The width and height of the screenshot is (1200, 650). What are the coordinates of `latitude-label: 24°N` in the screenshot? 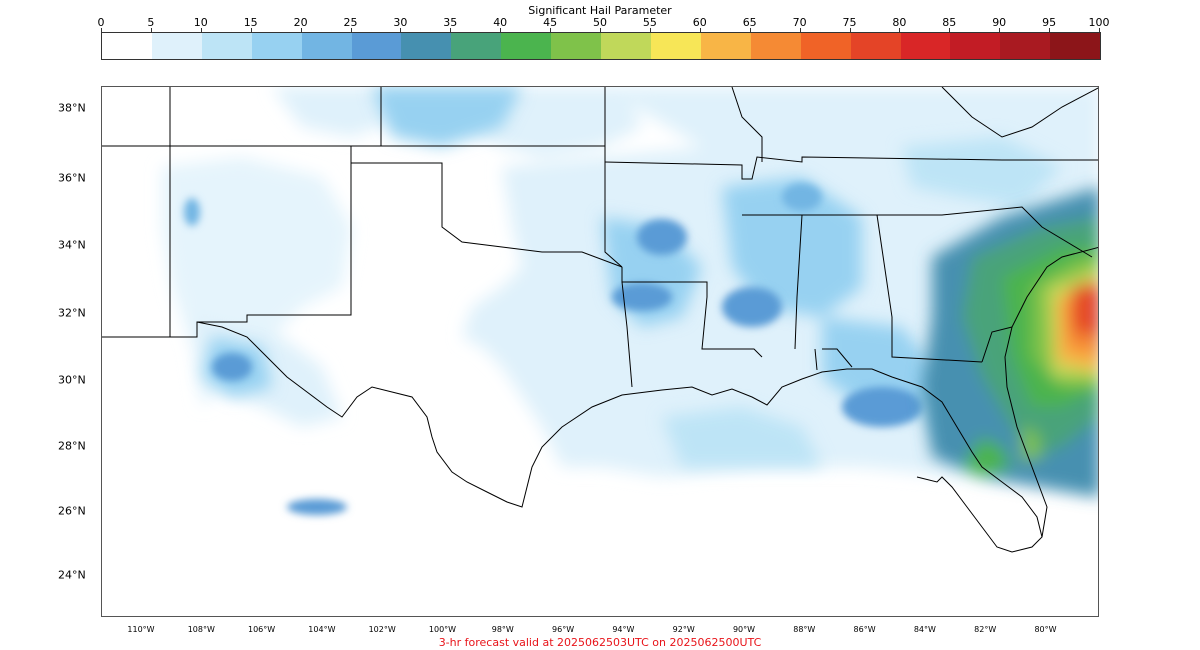 It's located at (72, 575).